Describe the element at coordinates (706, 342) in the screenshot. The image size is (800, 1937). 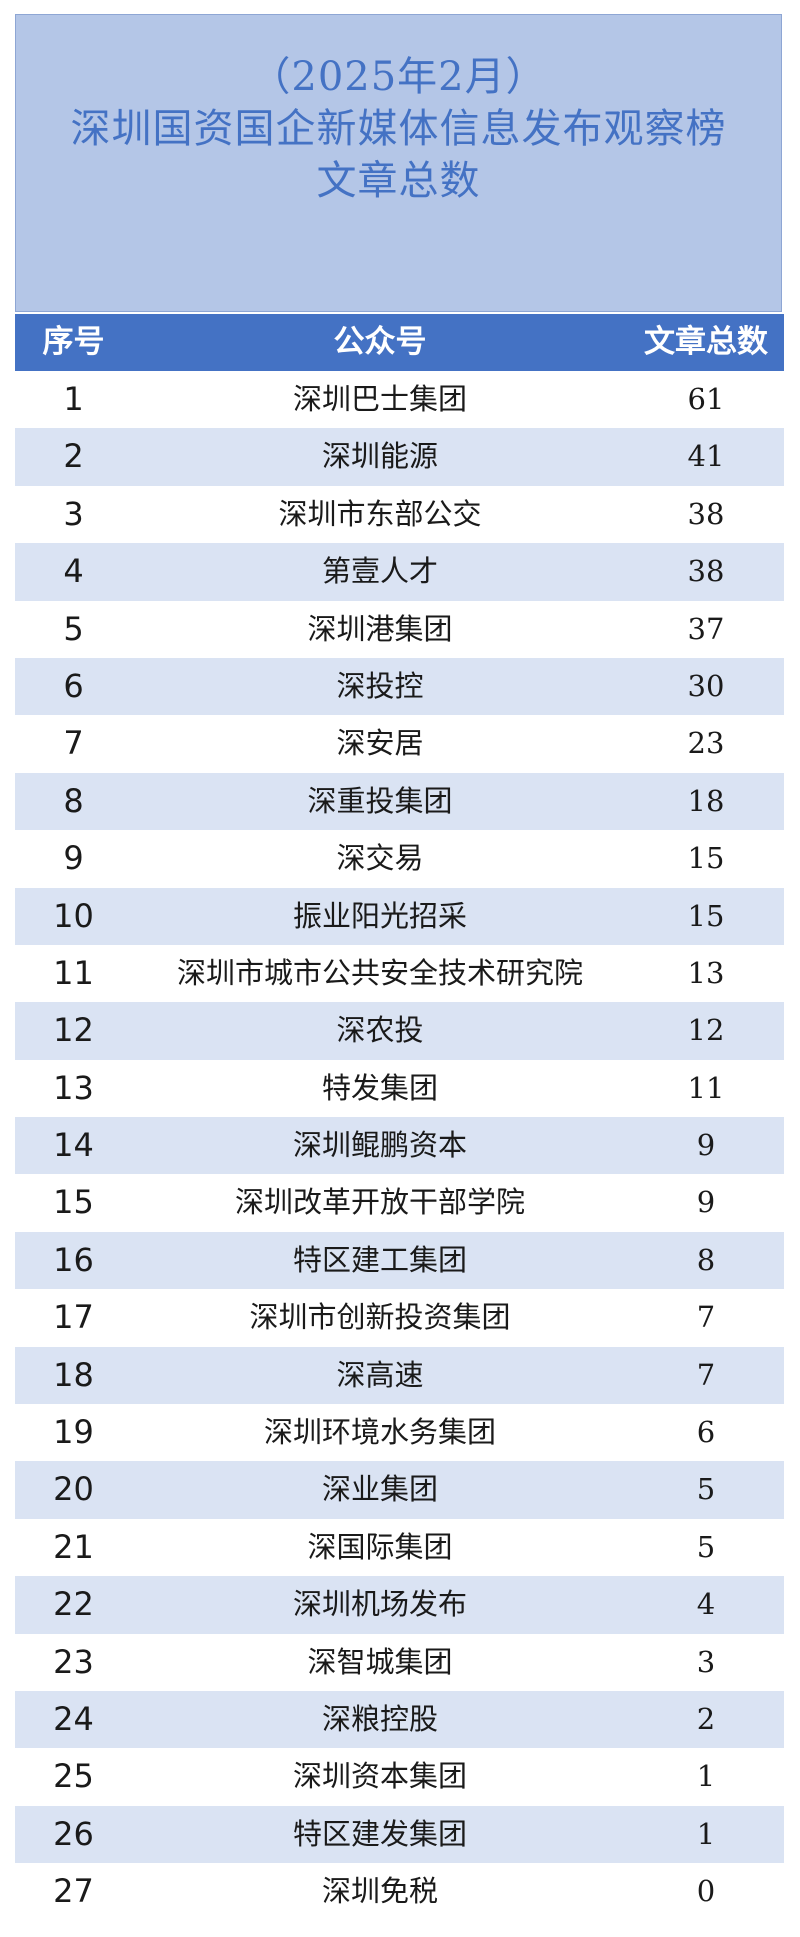
I see `column-header-count: 文章总数` at that location.